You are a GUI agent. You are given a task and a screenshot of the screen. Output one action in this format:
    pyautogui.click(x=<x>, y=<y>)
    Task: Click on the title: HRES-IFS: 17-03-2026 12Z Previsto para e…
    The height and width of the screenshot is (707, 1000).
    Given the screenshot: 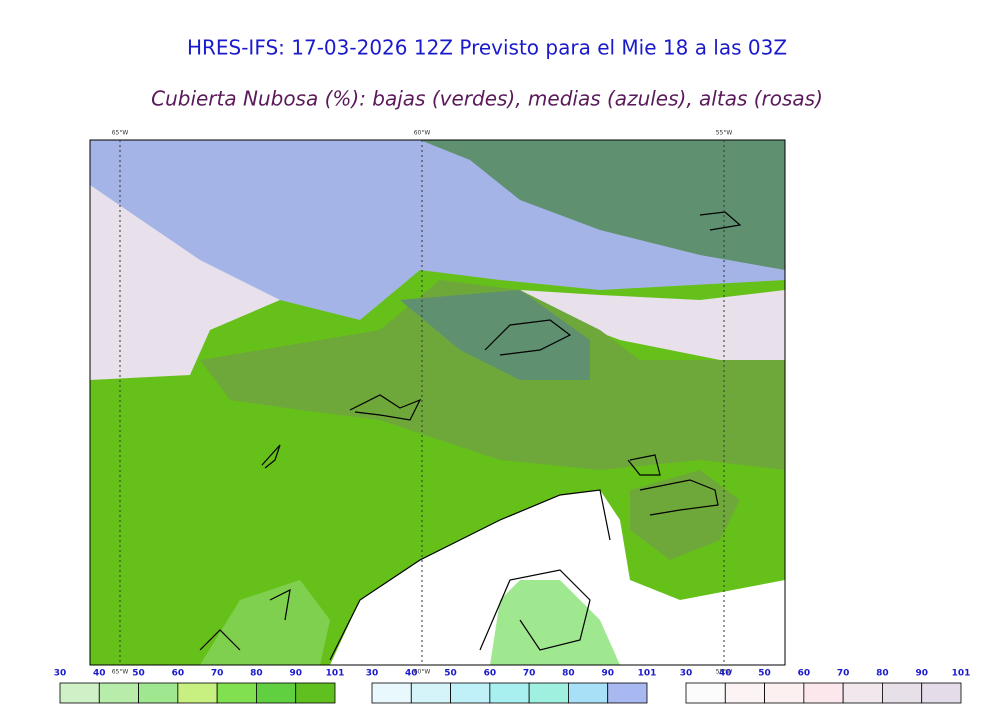 What is the action you would take?
    pyautogui.click(x=487, y=48)
    